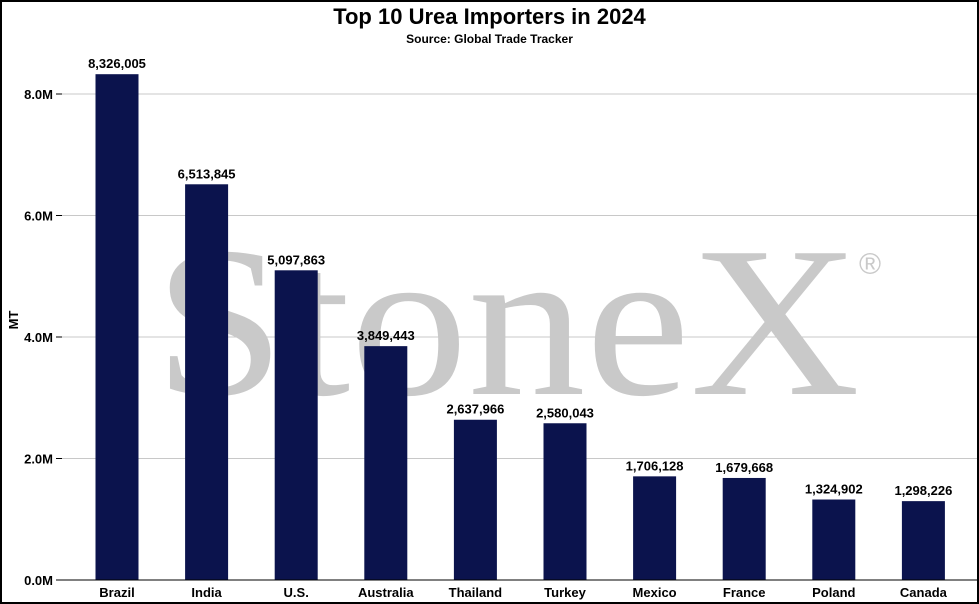 Image resolution: width=979 pixels, height=604 pixels. What do you see at coordinates (117, 327) in the screenshot?
I see `bar-brazil` at bounding box center [117, 327].